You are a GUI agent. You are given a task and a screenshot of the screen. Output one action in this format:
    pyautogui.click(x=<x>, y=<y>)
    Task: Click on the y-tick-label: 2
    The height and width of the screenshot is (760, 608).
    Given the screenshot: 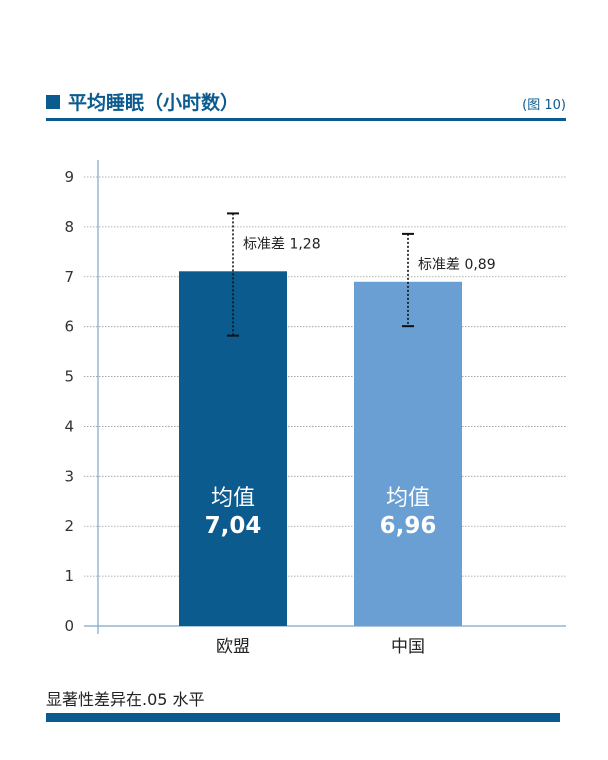 What is the action you would take?
    pyautogui.click(x=69, y=526)
    